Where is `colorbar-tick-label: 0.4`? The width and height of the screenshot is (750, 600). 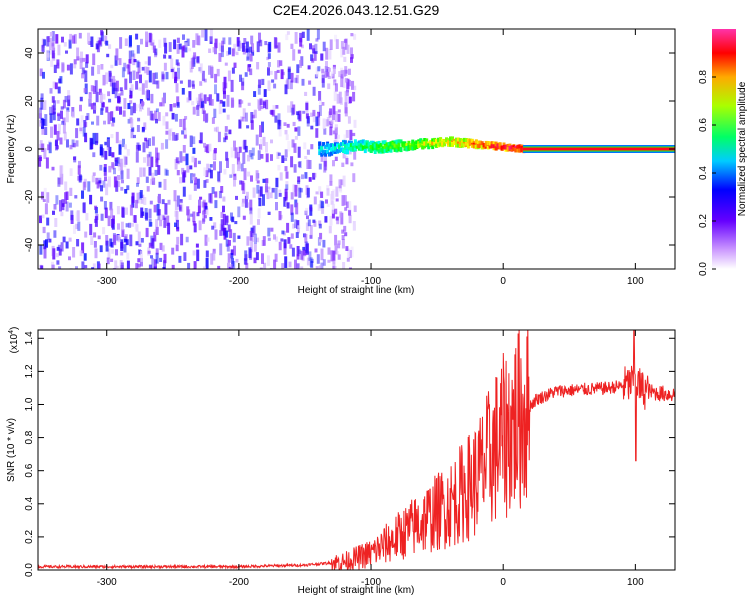 colorbar-tick-label: 0.4 is located at coordinates (703, 173).